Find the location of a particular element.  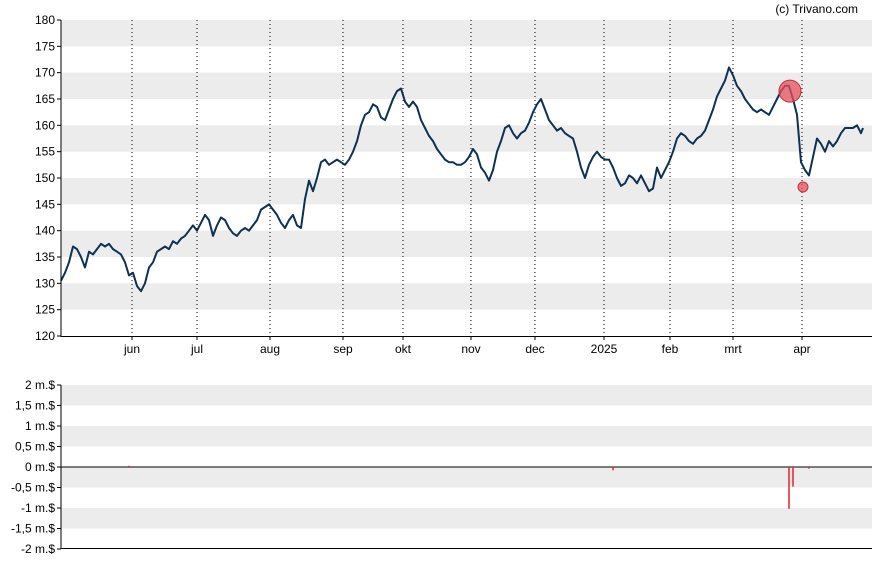

volume-y-tick-label: -0,5 m.$ is located at coordinates (33, 488).